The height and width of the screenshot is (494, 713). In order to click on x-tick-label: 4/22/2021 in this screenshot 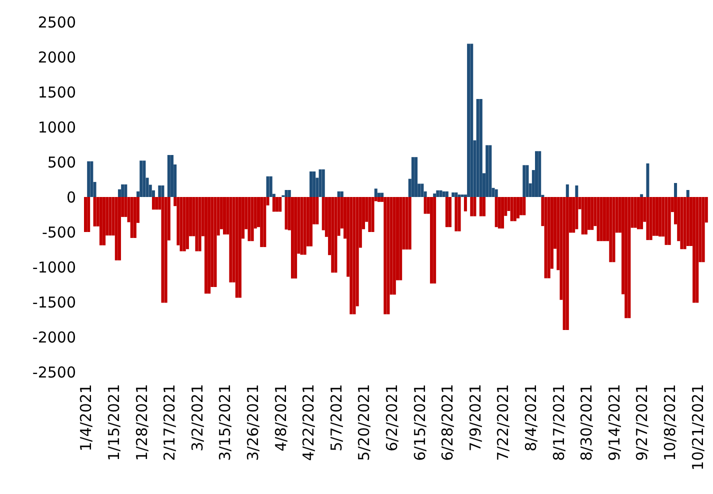, I will do `click(309, 422)`.